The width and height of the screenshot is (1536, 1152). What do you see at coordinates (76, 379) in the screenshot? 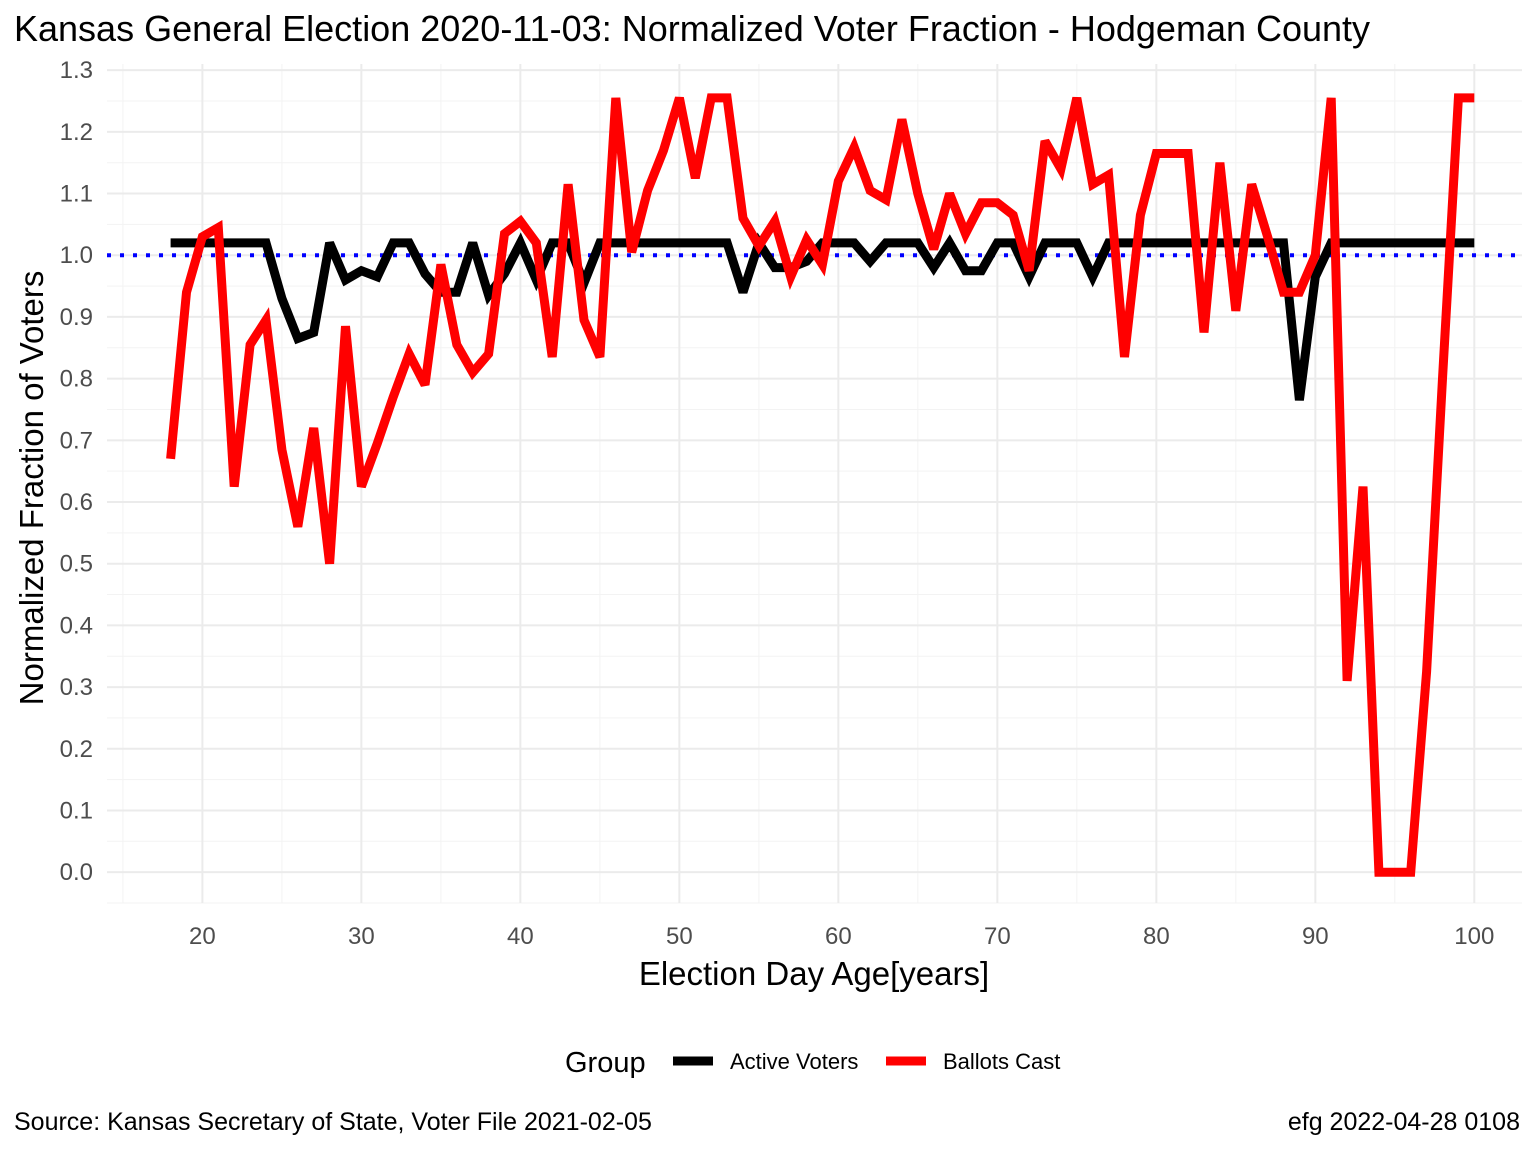
I see `y-tick-label: 0.8` at bounding box center [76, 379].